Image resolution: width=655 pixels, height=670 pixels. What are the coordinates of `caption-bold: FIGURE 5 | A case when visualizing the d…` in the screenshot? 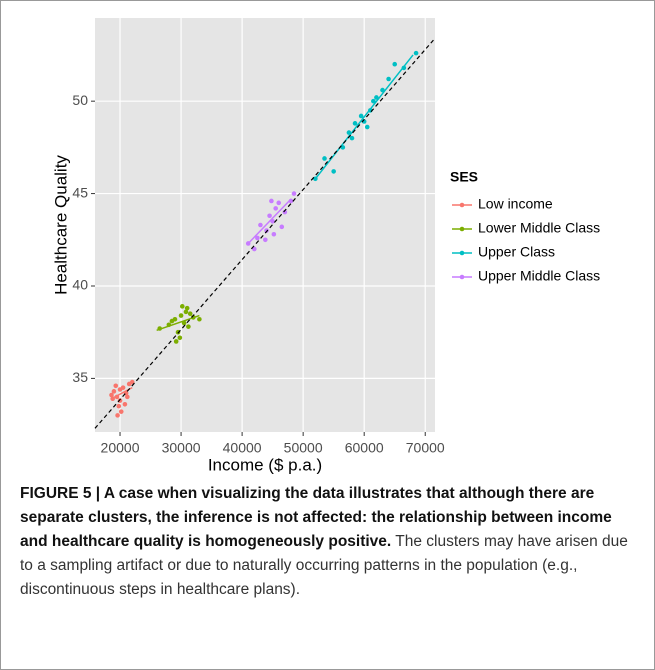 It's located at (316, 517).